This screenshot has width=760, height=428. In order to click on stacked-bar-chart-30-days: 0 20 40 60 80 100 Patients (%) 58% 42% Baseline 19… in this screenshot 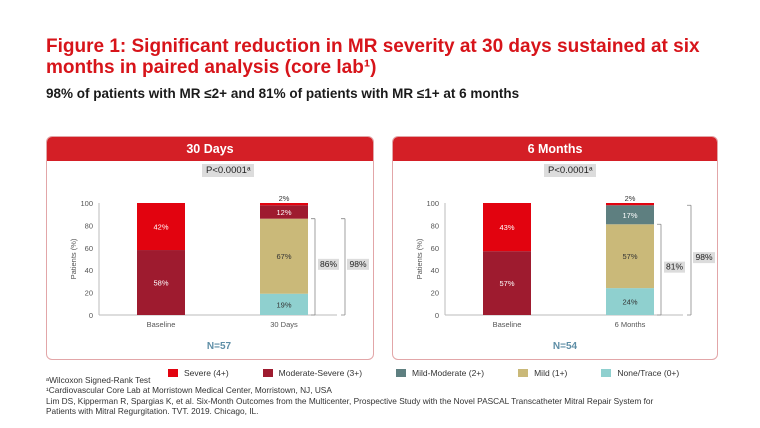, I will do `click(219, 273)`.